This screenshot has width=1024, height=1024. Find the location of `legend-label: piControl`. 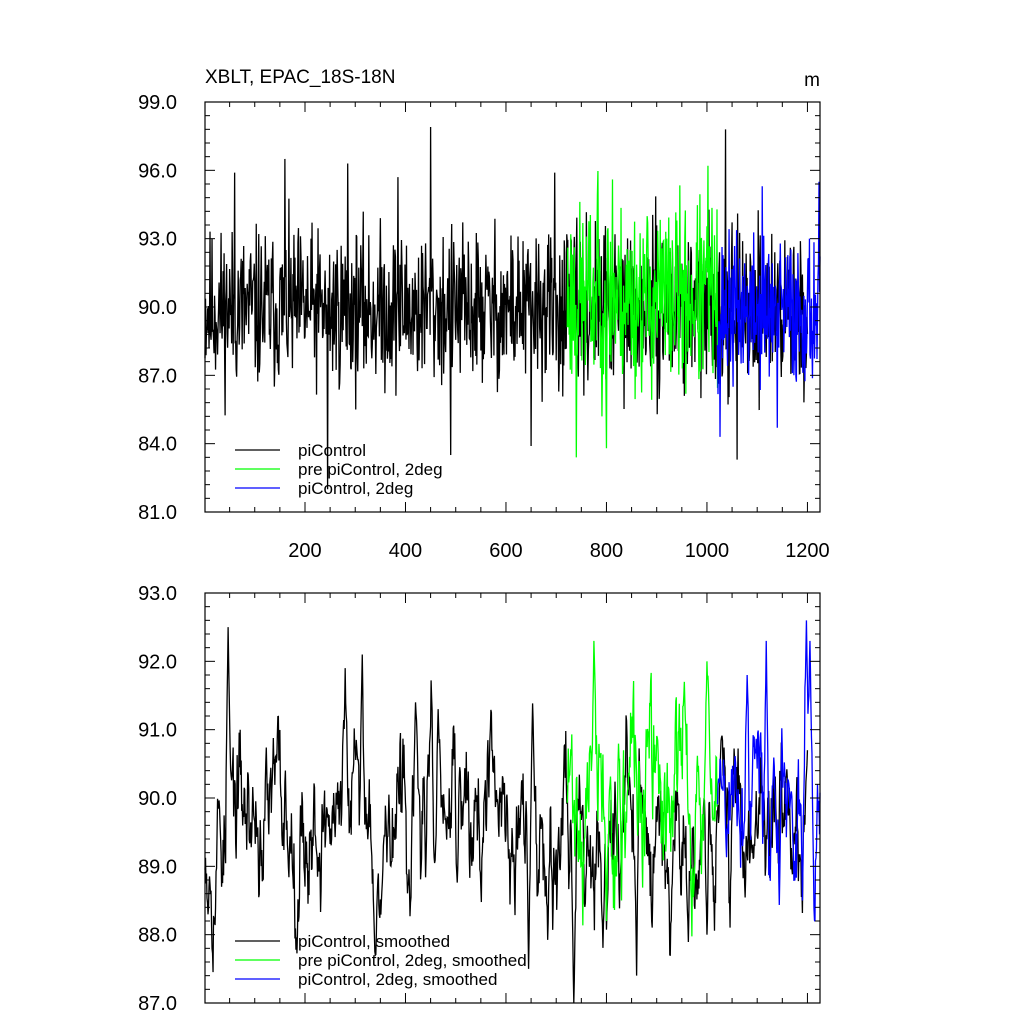

legend-label: piControl is located at coordinates (332, 450).